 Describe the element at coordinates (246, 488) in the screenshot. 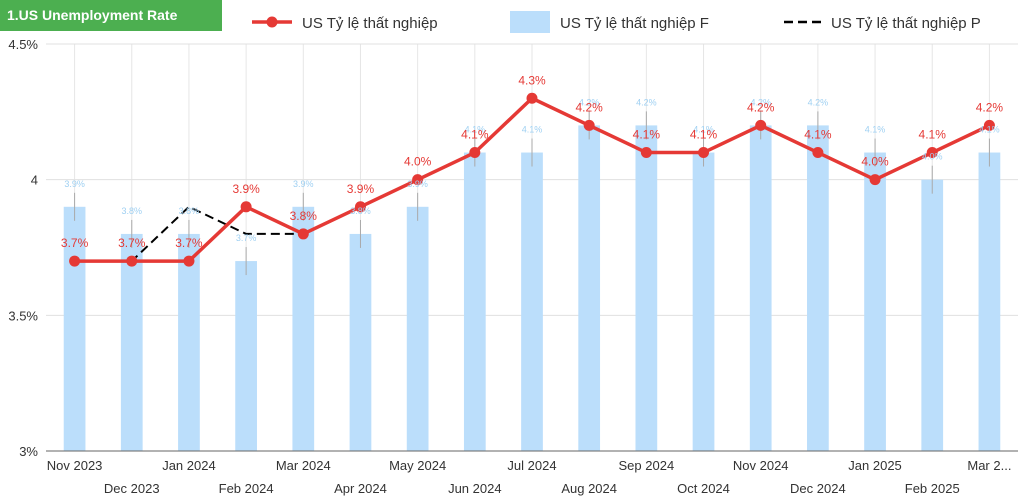

I see `x-tick-label: Feb 2024` at that location.